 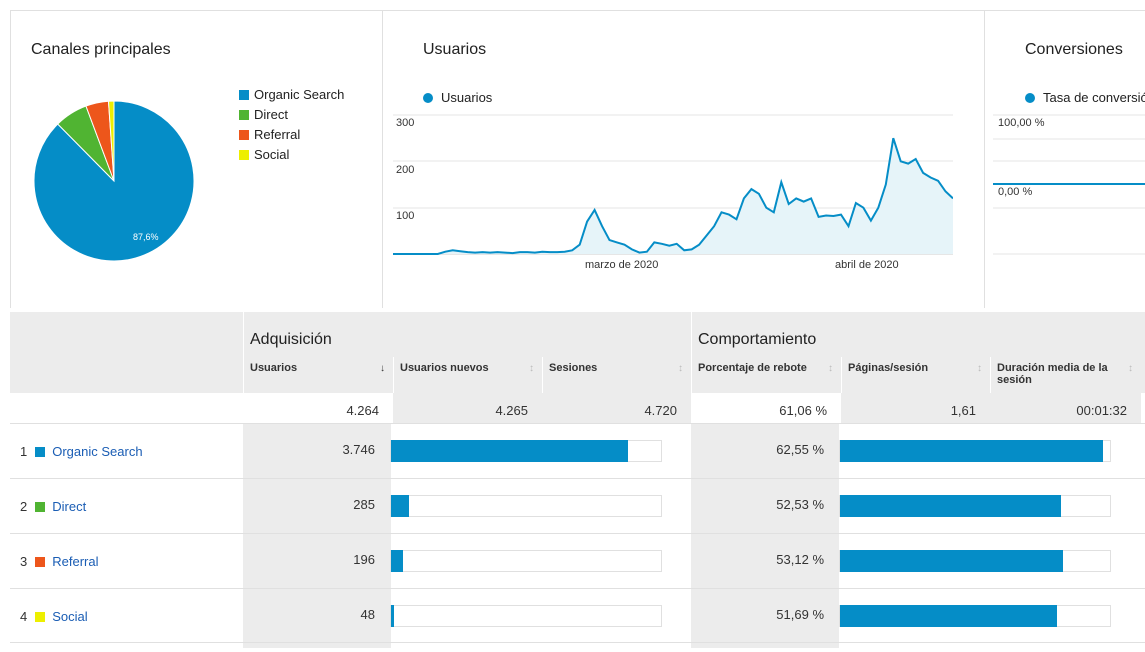 What do you see at coordinates (70, 616) in the screenshot?
I see `row-link-social: Social` at bounding box center [70, 616].